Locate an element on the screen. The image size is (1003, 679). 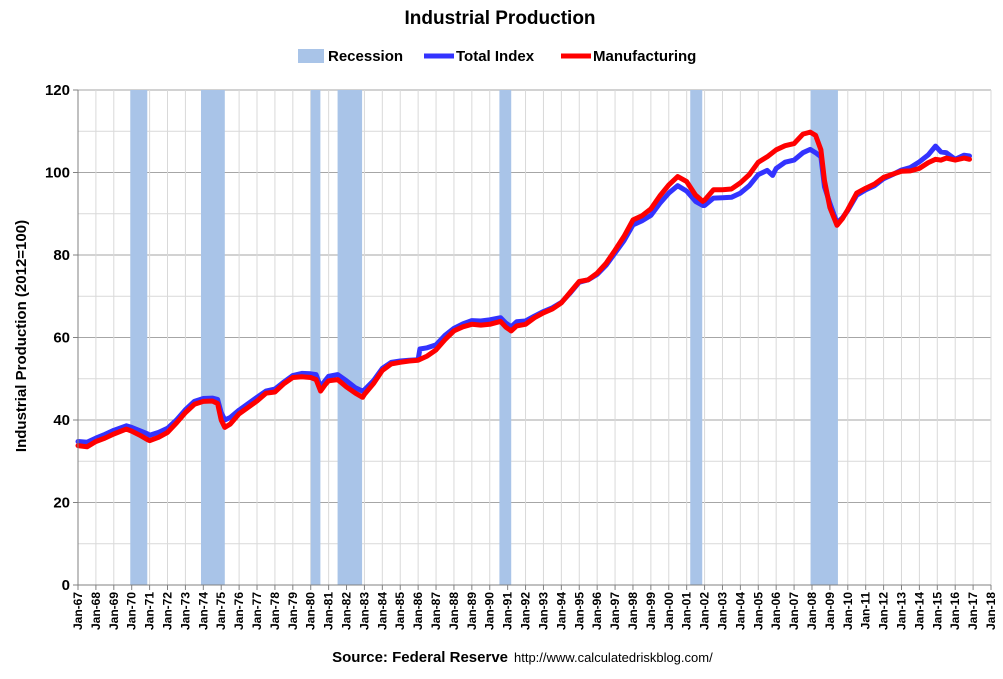
y-tick-label: 0 is located at coordinates (66, 585).